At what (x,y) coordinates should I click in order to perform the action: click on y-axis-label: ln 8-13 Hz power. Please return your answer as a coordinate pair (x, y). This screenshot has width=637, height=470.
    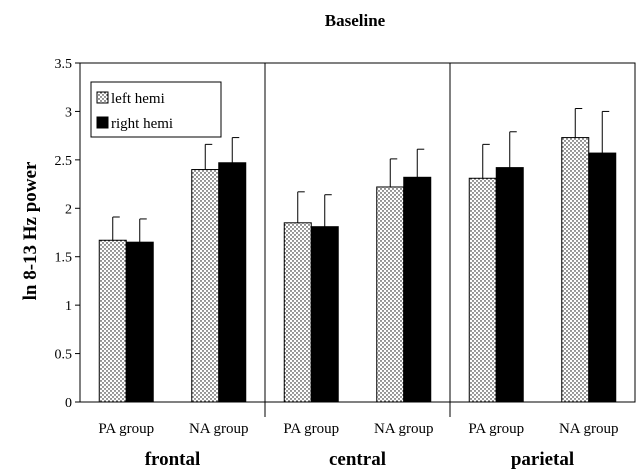
    Looking at the image, I should click on (30, 230).